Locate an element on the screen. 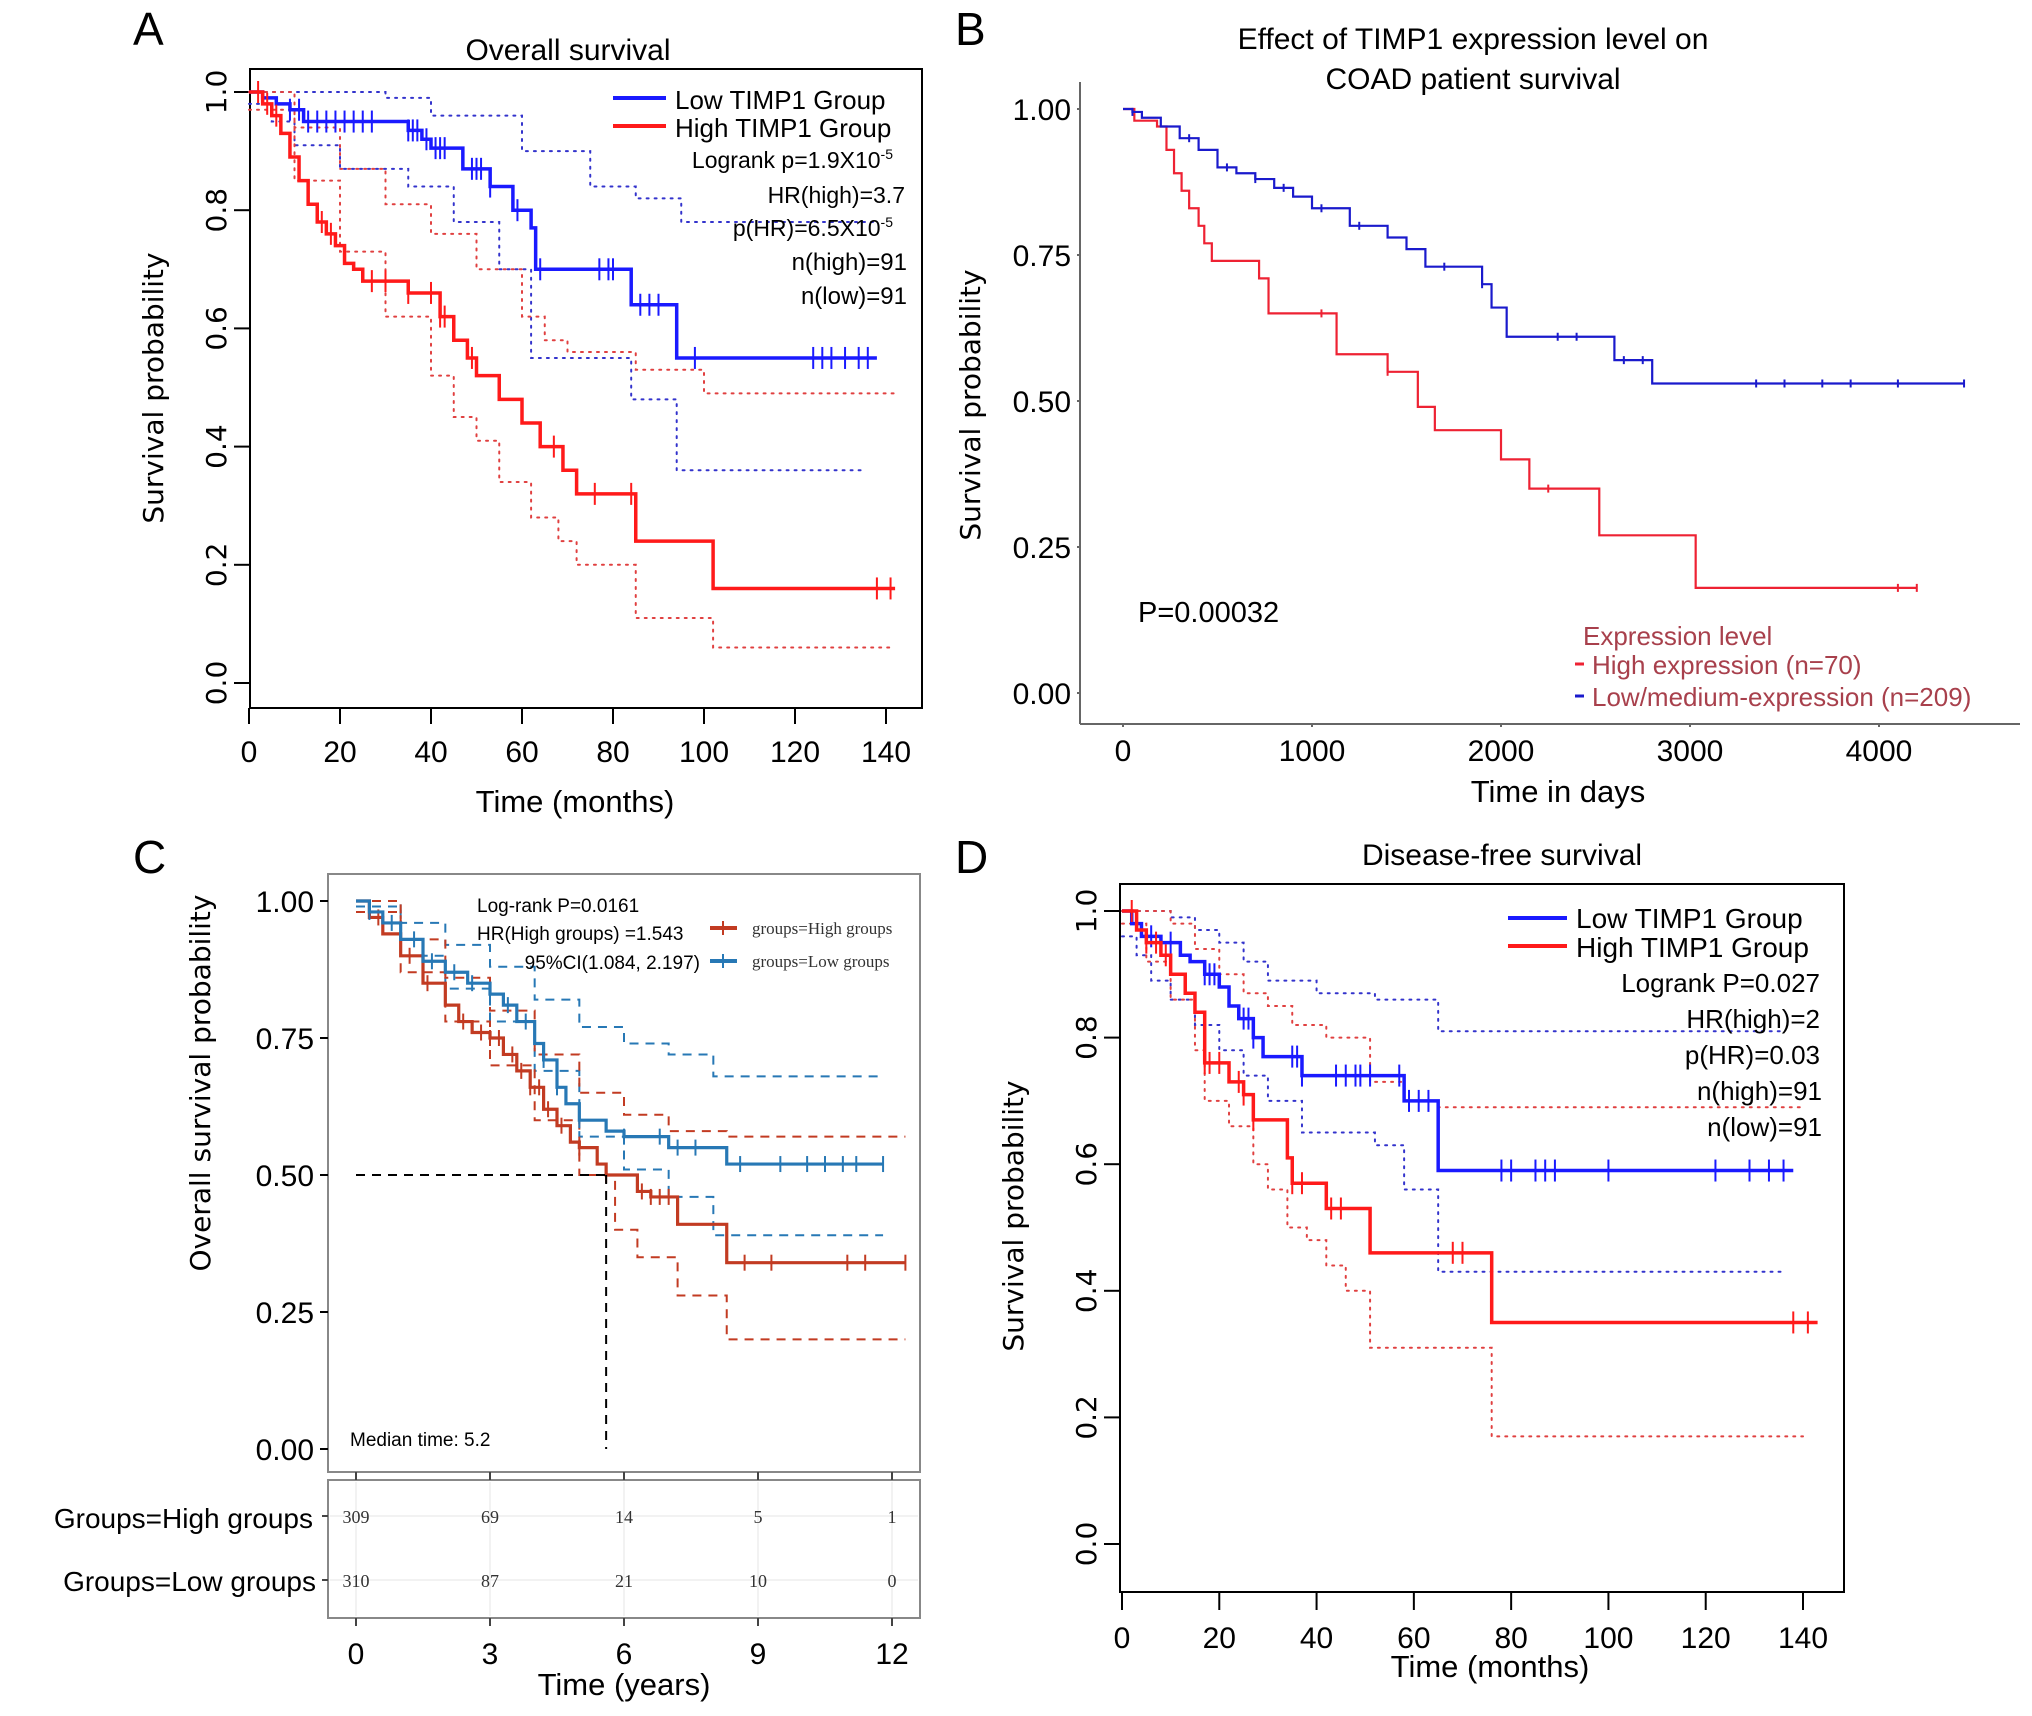  annotation-logrank: Log-rank P=0.0161 is located at coordinates (558, 906).